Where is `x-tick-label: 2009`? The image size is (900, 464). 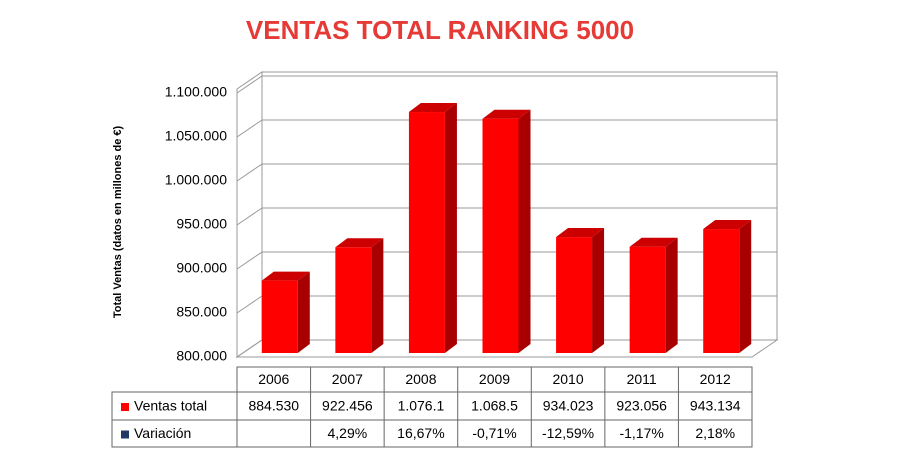 x-tick-label: 2009 is located at coordinates (494, 379).